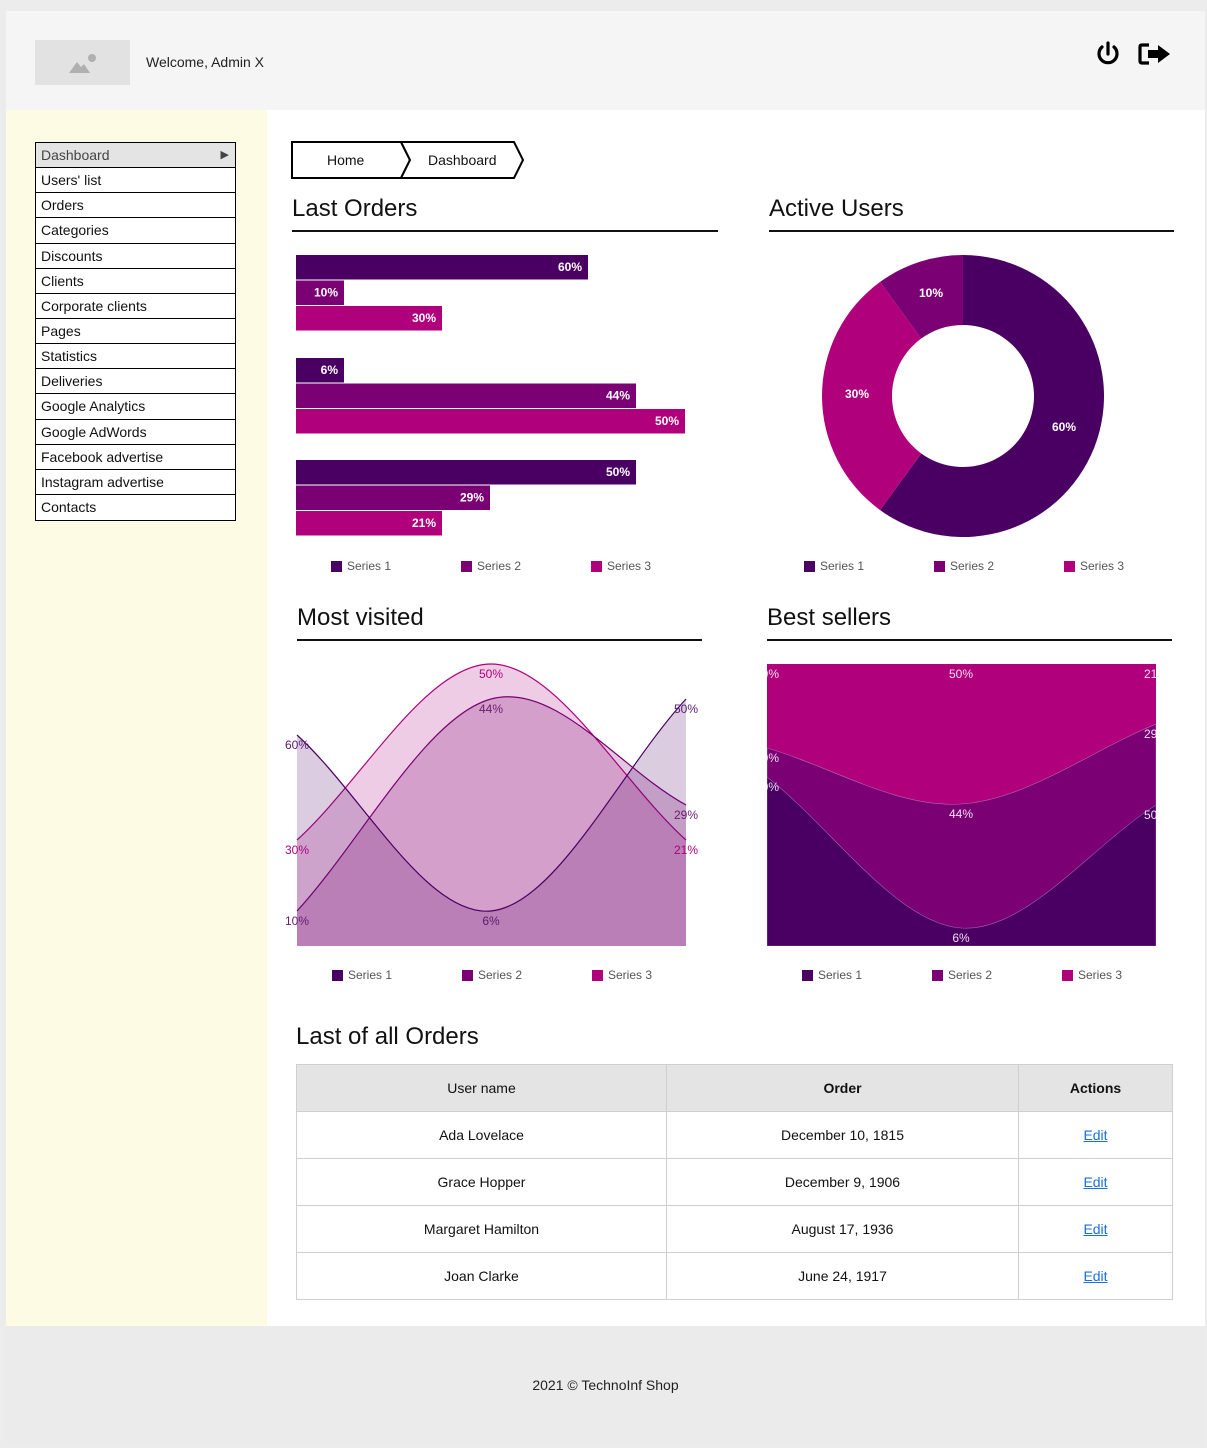  Describe the element at coordinates (481, 1135) in the screenshot. I see `user-name-cell: Ada Lovelace` at that location.